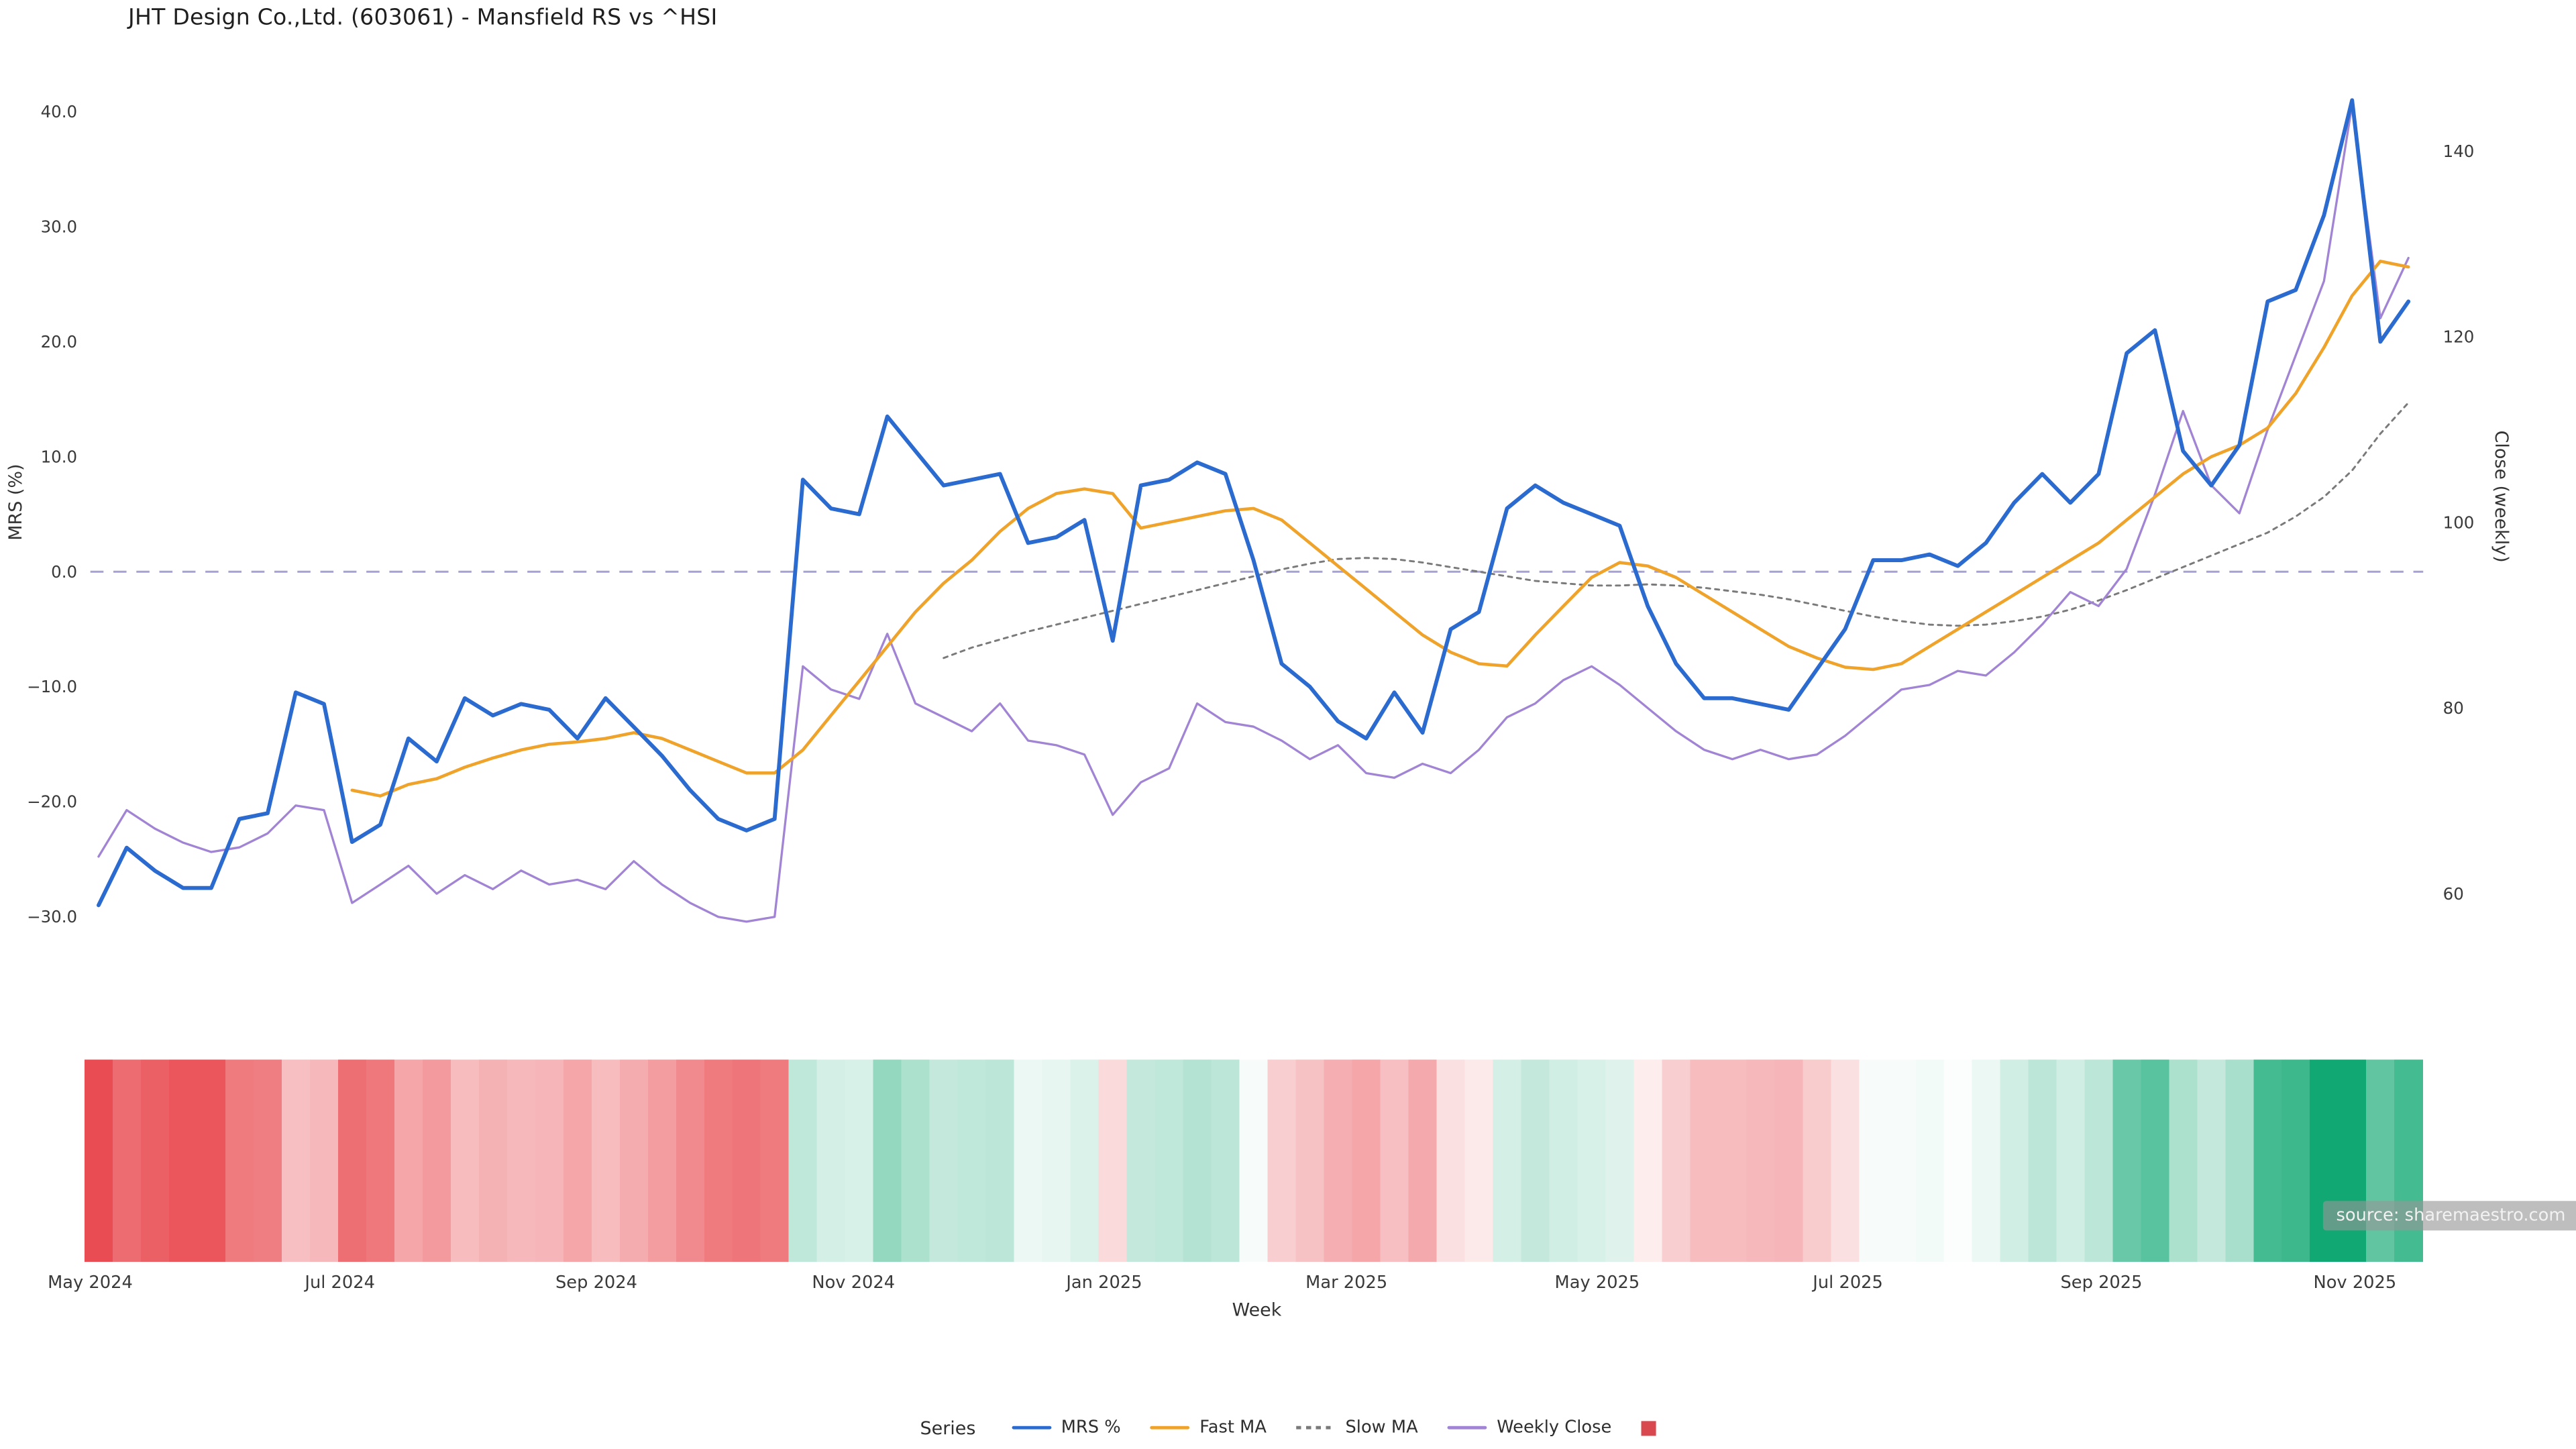 This screenshot has width=2576, height=1449. What do you see at coordinates (2459, 522) in the screenshot?
I see `y-tick-label-right: 100` at bounding box center [2459, 522].